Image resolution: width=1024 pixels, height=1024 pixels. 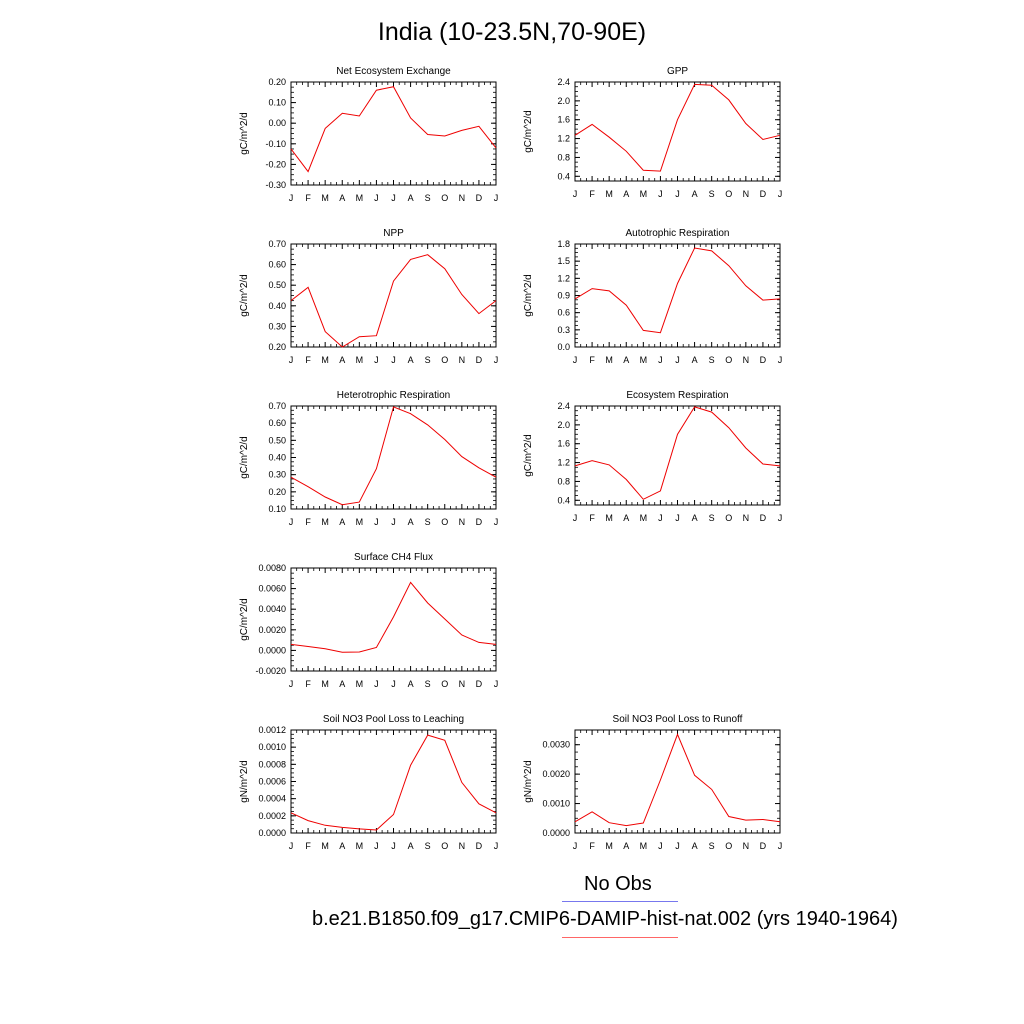 I want to click on y-tick-label: 0.0000, so click(x=272, y=833).